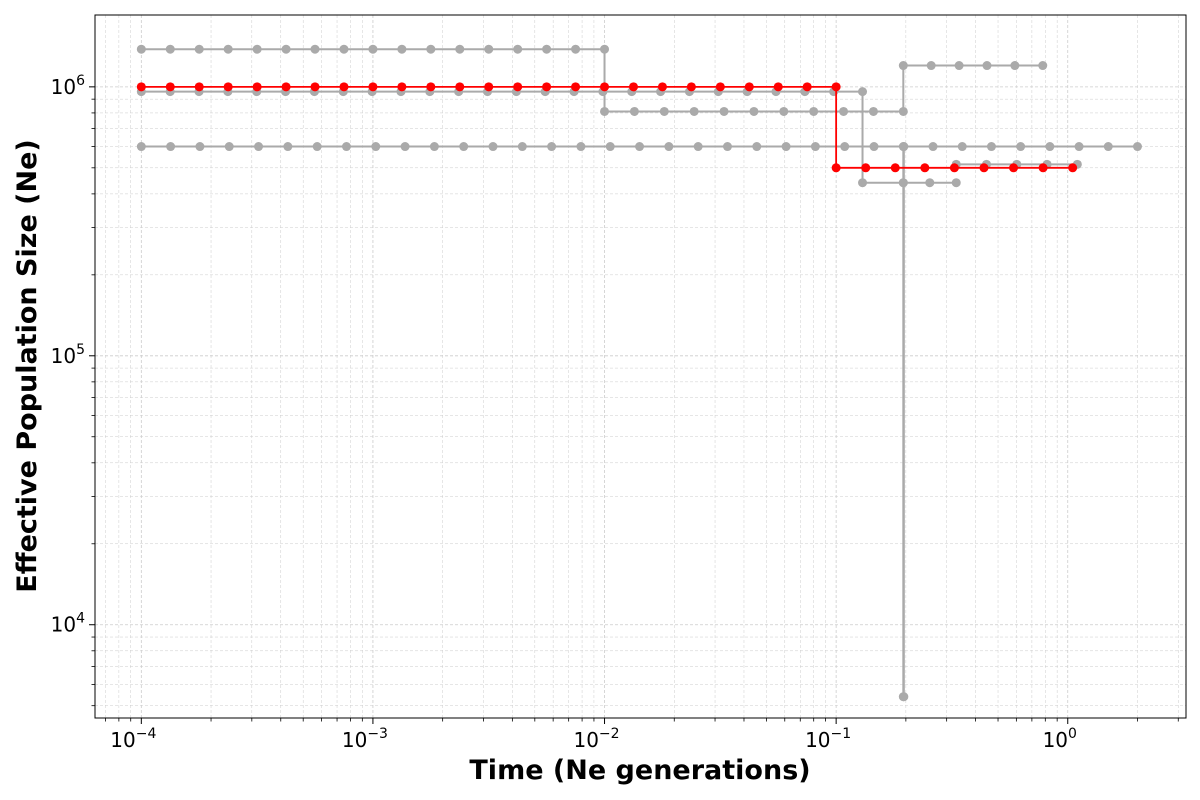 The image size is (1200, 800). I want to click on highlight-series, so click(607, 127).